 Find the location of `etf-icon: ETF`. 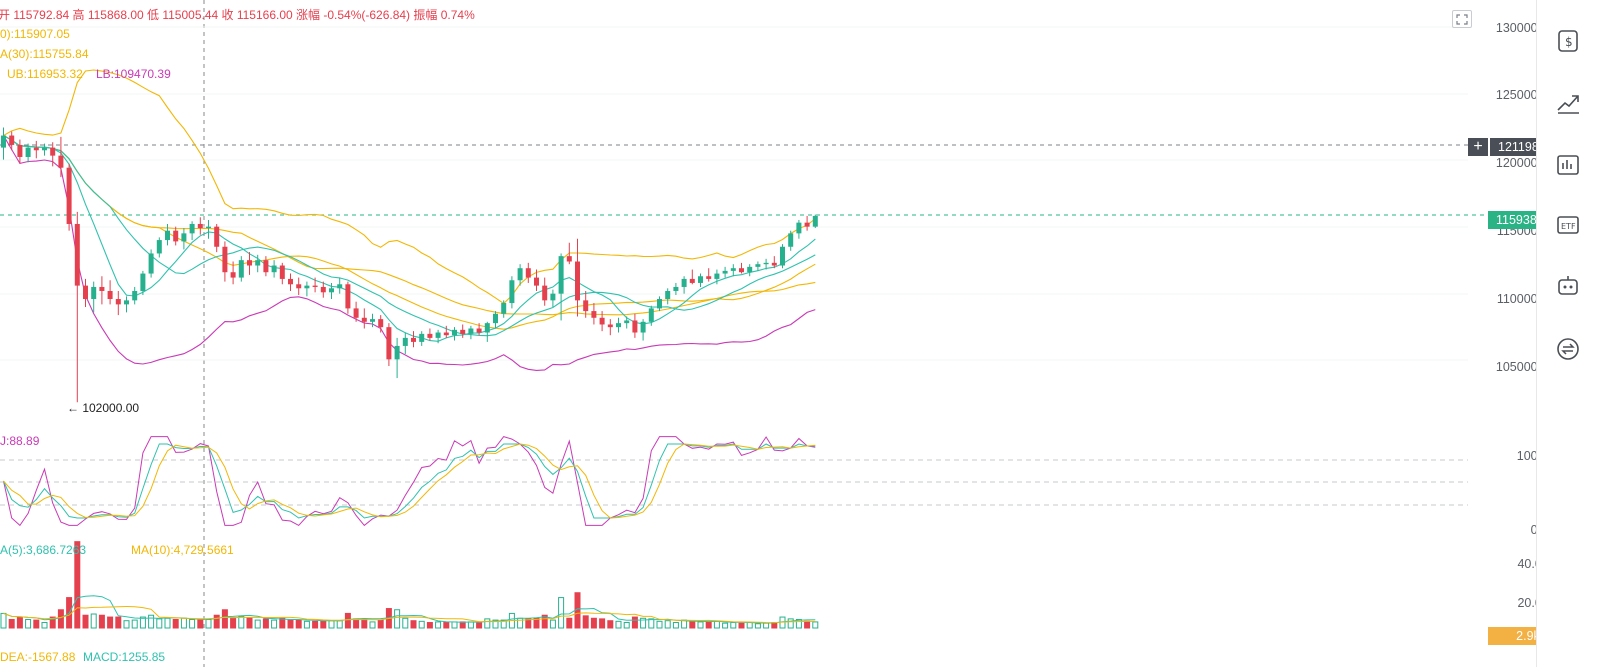

etf-icon: ETF is located at coordinates (1568, 225).